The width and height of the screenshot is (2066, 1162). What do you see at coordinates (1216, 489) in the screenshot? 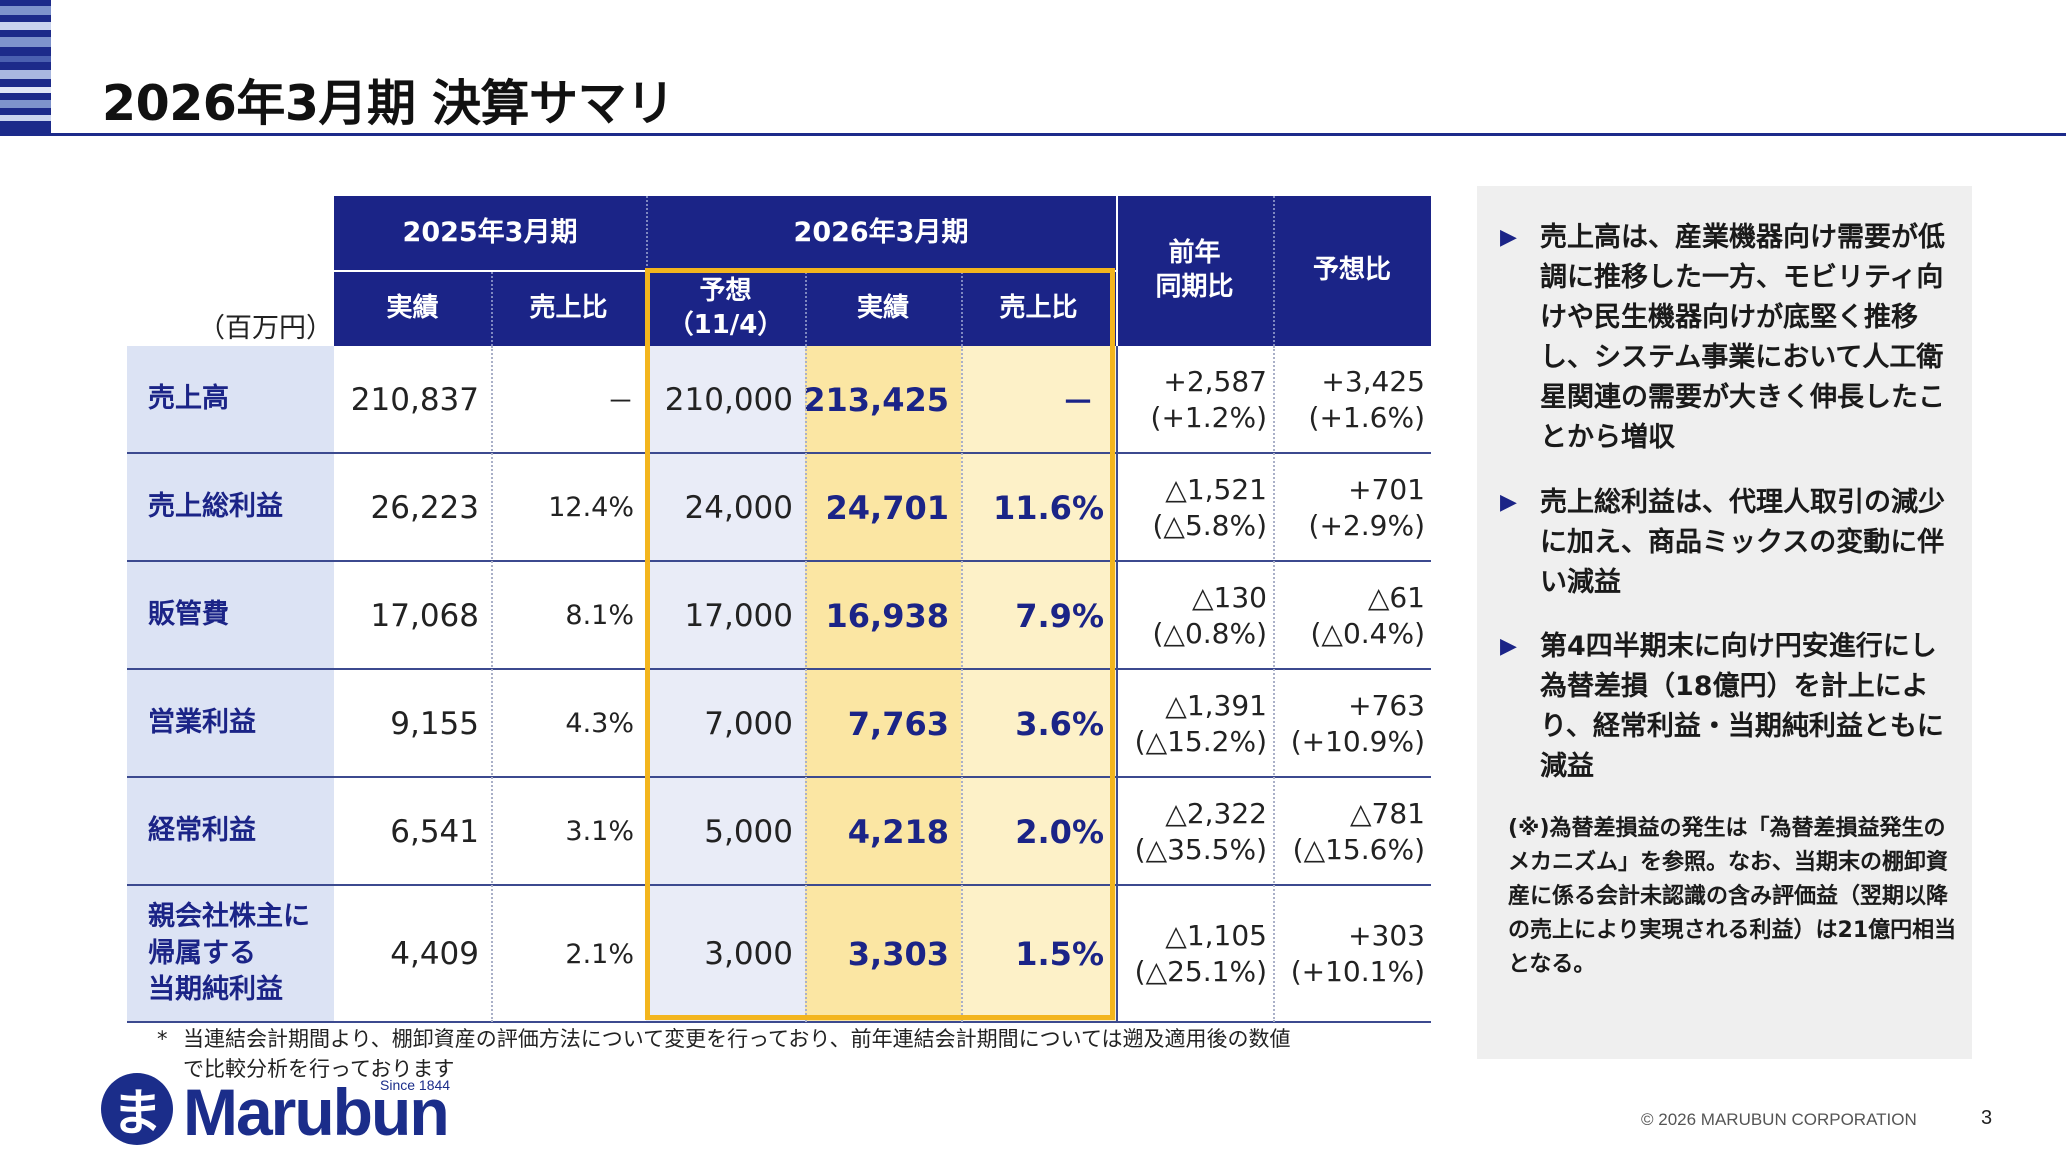
I see `yoy-amount: △1,521` at bounding box center [1216, 489].